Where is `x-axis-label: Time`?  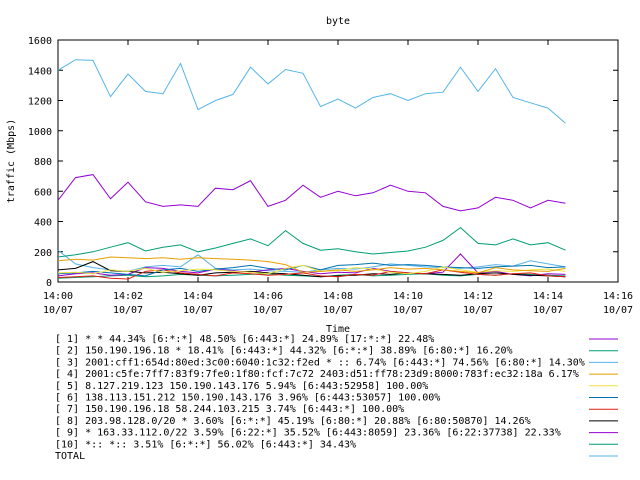
x-axis-label: Time is located at coordinates (338, 329).